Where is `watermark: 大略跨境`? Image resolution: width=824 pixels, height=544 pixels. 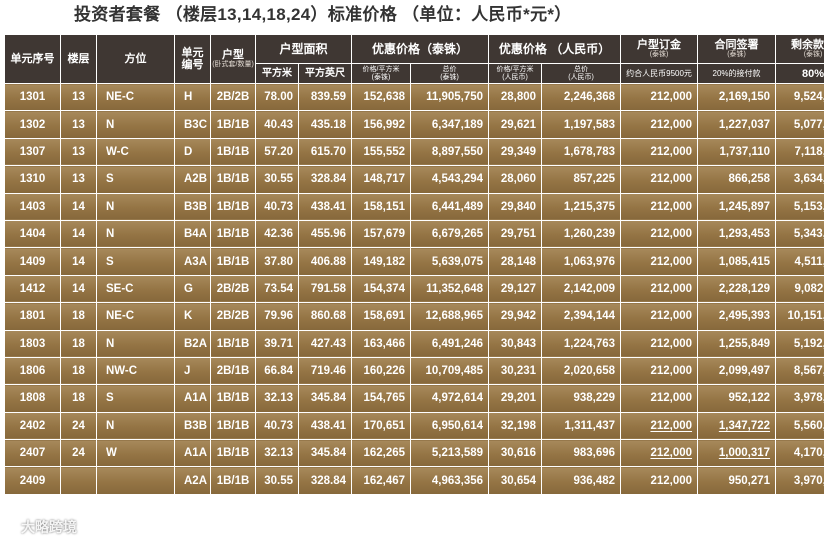 watermark: 大略跨境 is located at coordinates (40, 527).